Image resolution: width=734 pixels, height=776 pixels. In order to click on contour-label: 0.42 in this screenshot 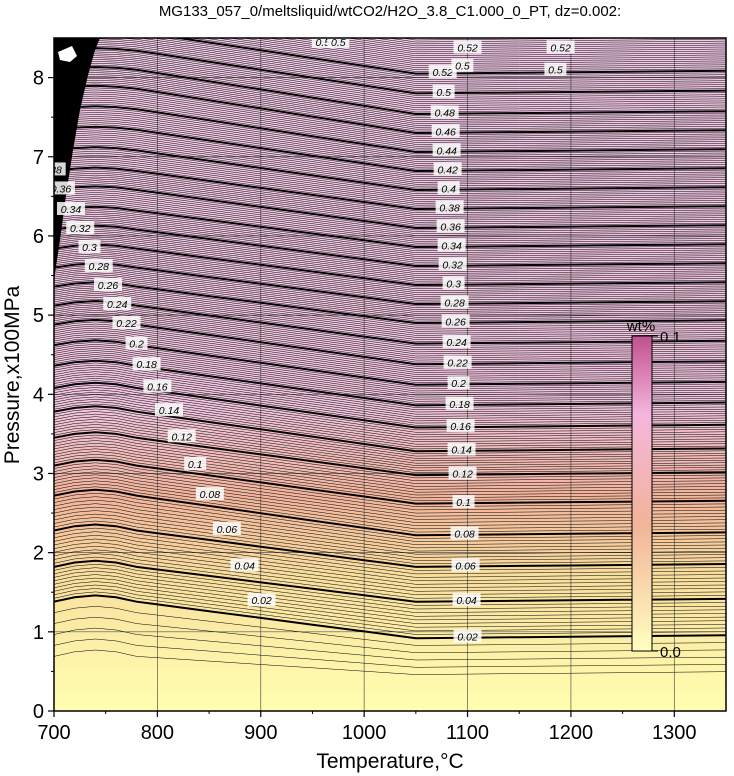, I will do `click(31, 129)`.